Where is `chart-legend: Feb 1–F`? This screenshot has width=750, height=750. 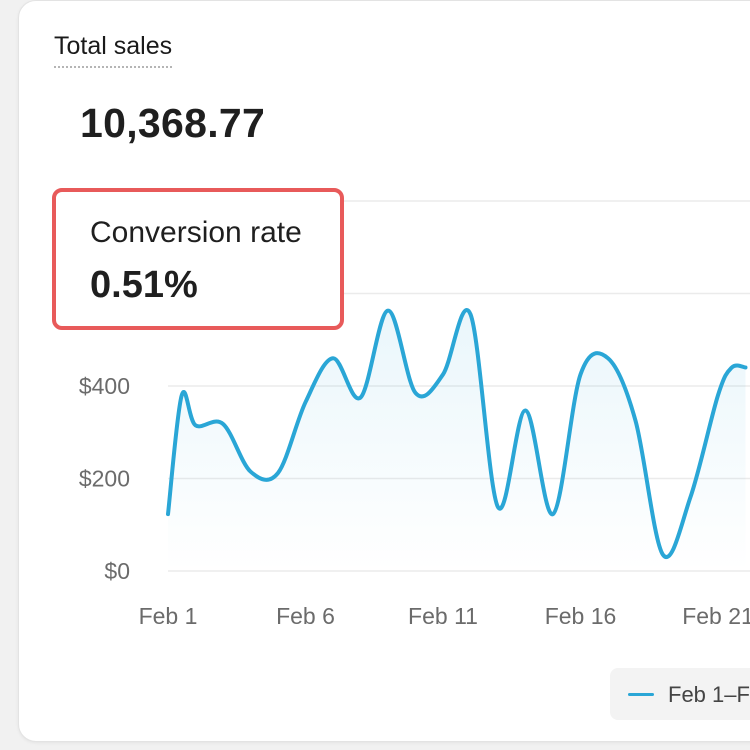 chart-legend: Feb 1–F is located at coordinates (680, 694).